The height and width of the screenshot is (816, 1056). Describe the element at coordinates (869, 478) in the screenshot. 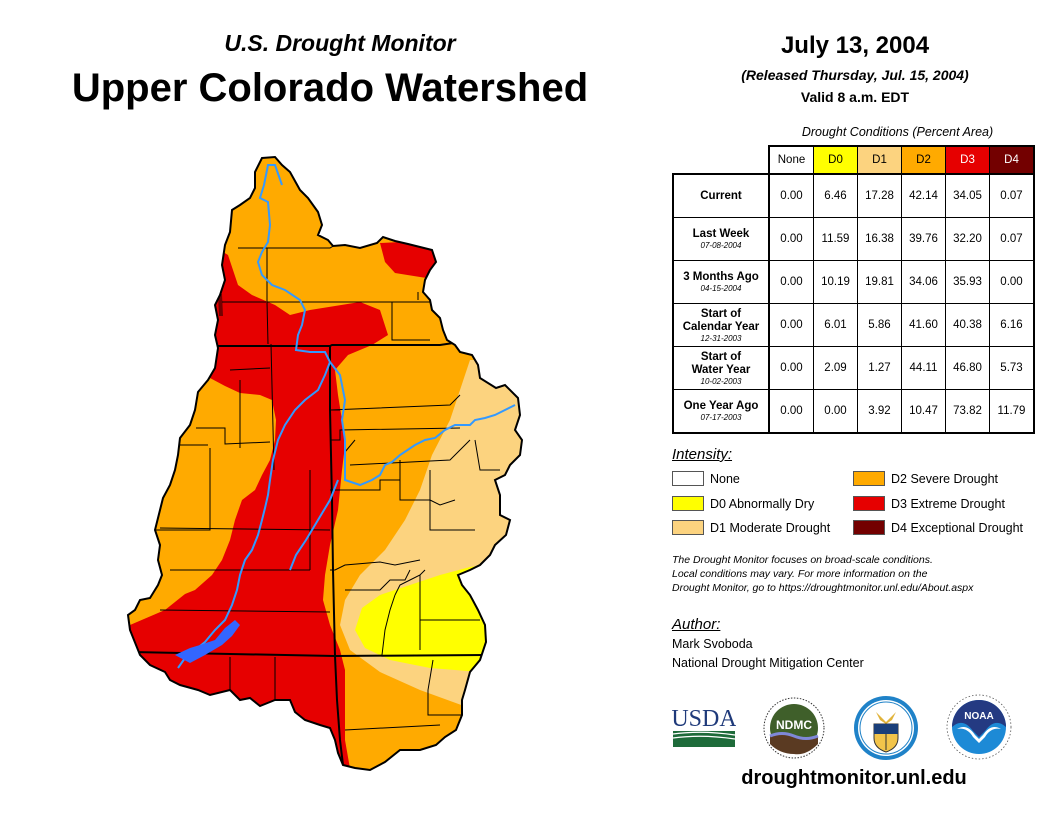

I see `legend-swatch-d2` at that location.